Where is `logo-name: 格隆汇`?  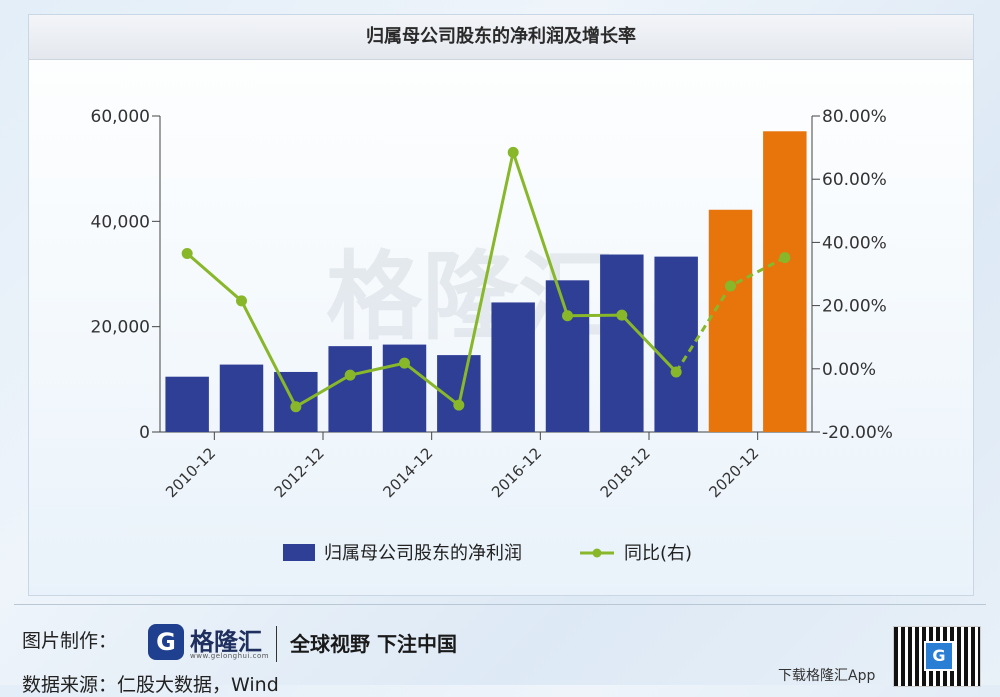 logo-name: 格隆汇 is located at coordinates (226, 642).